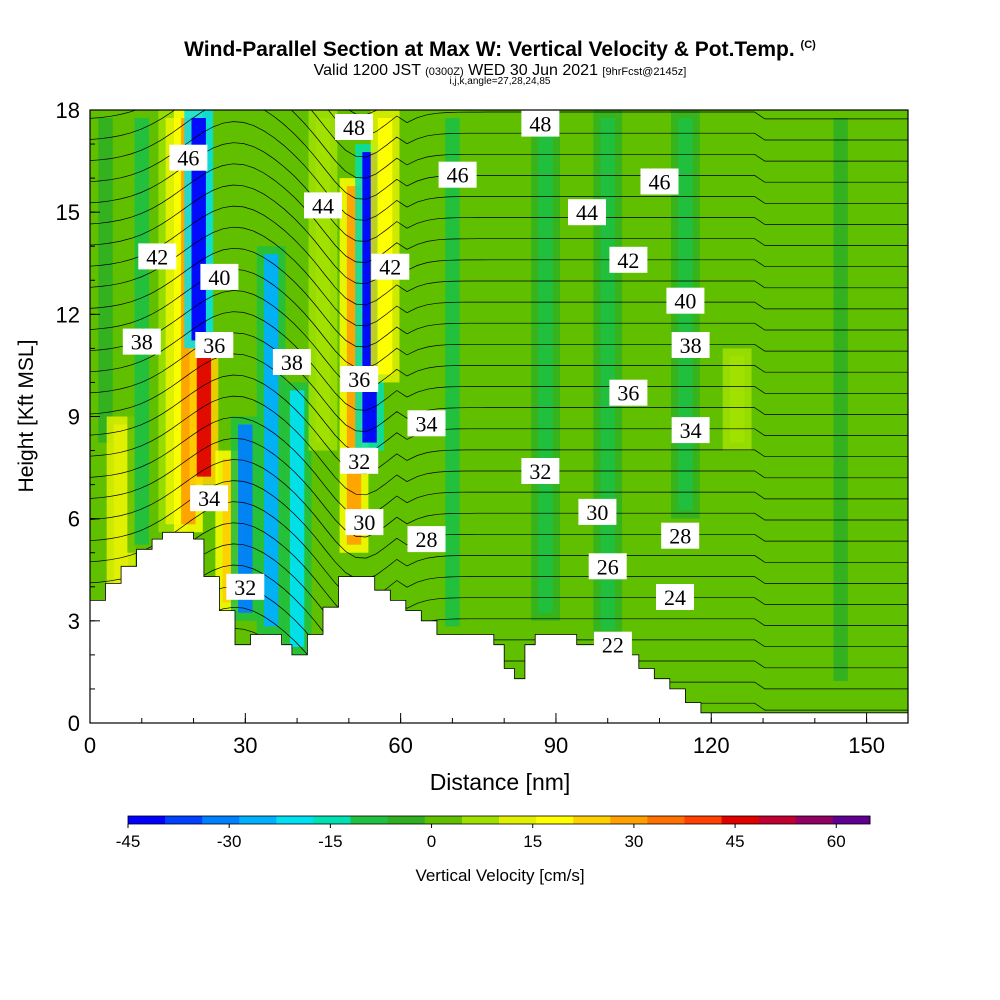  I want to click on theta-label-20: 34, so click(209, 498).